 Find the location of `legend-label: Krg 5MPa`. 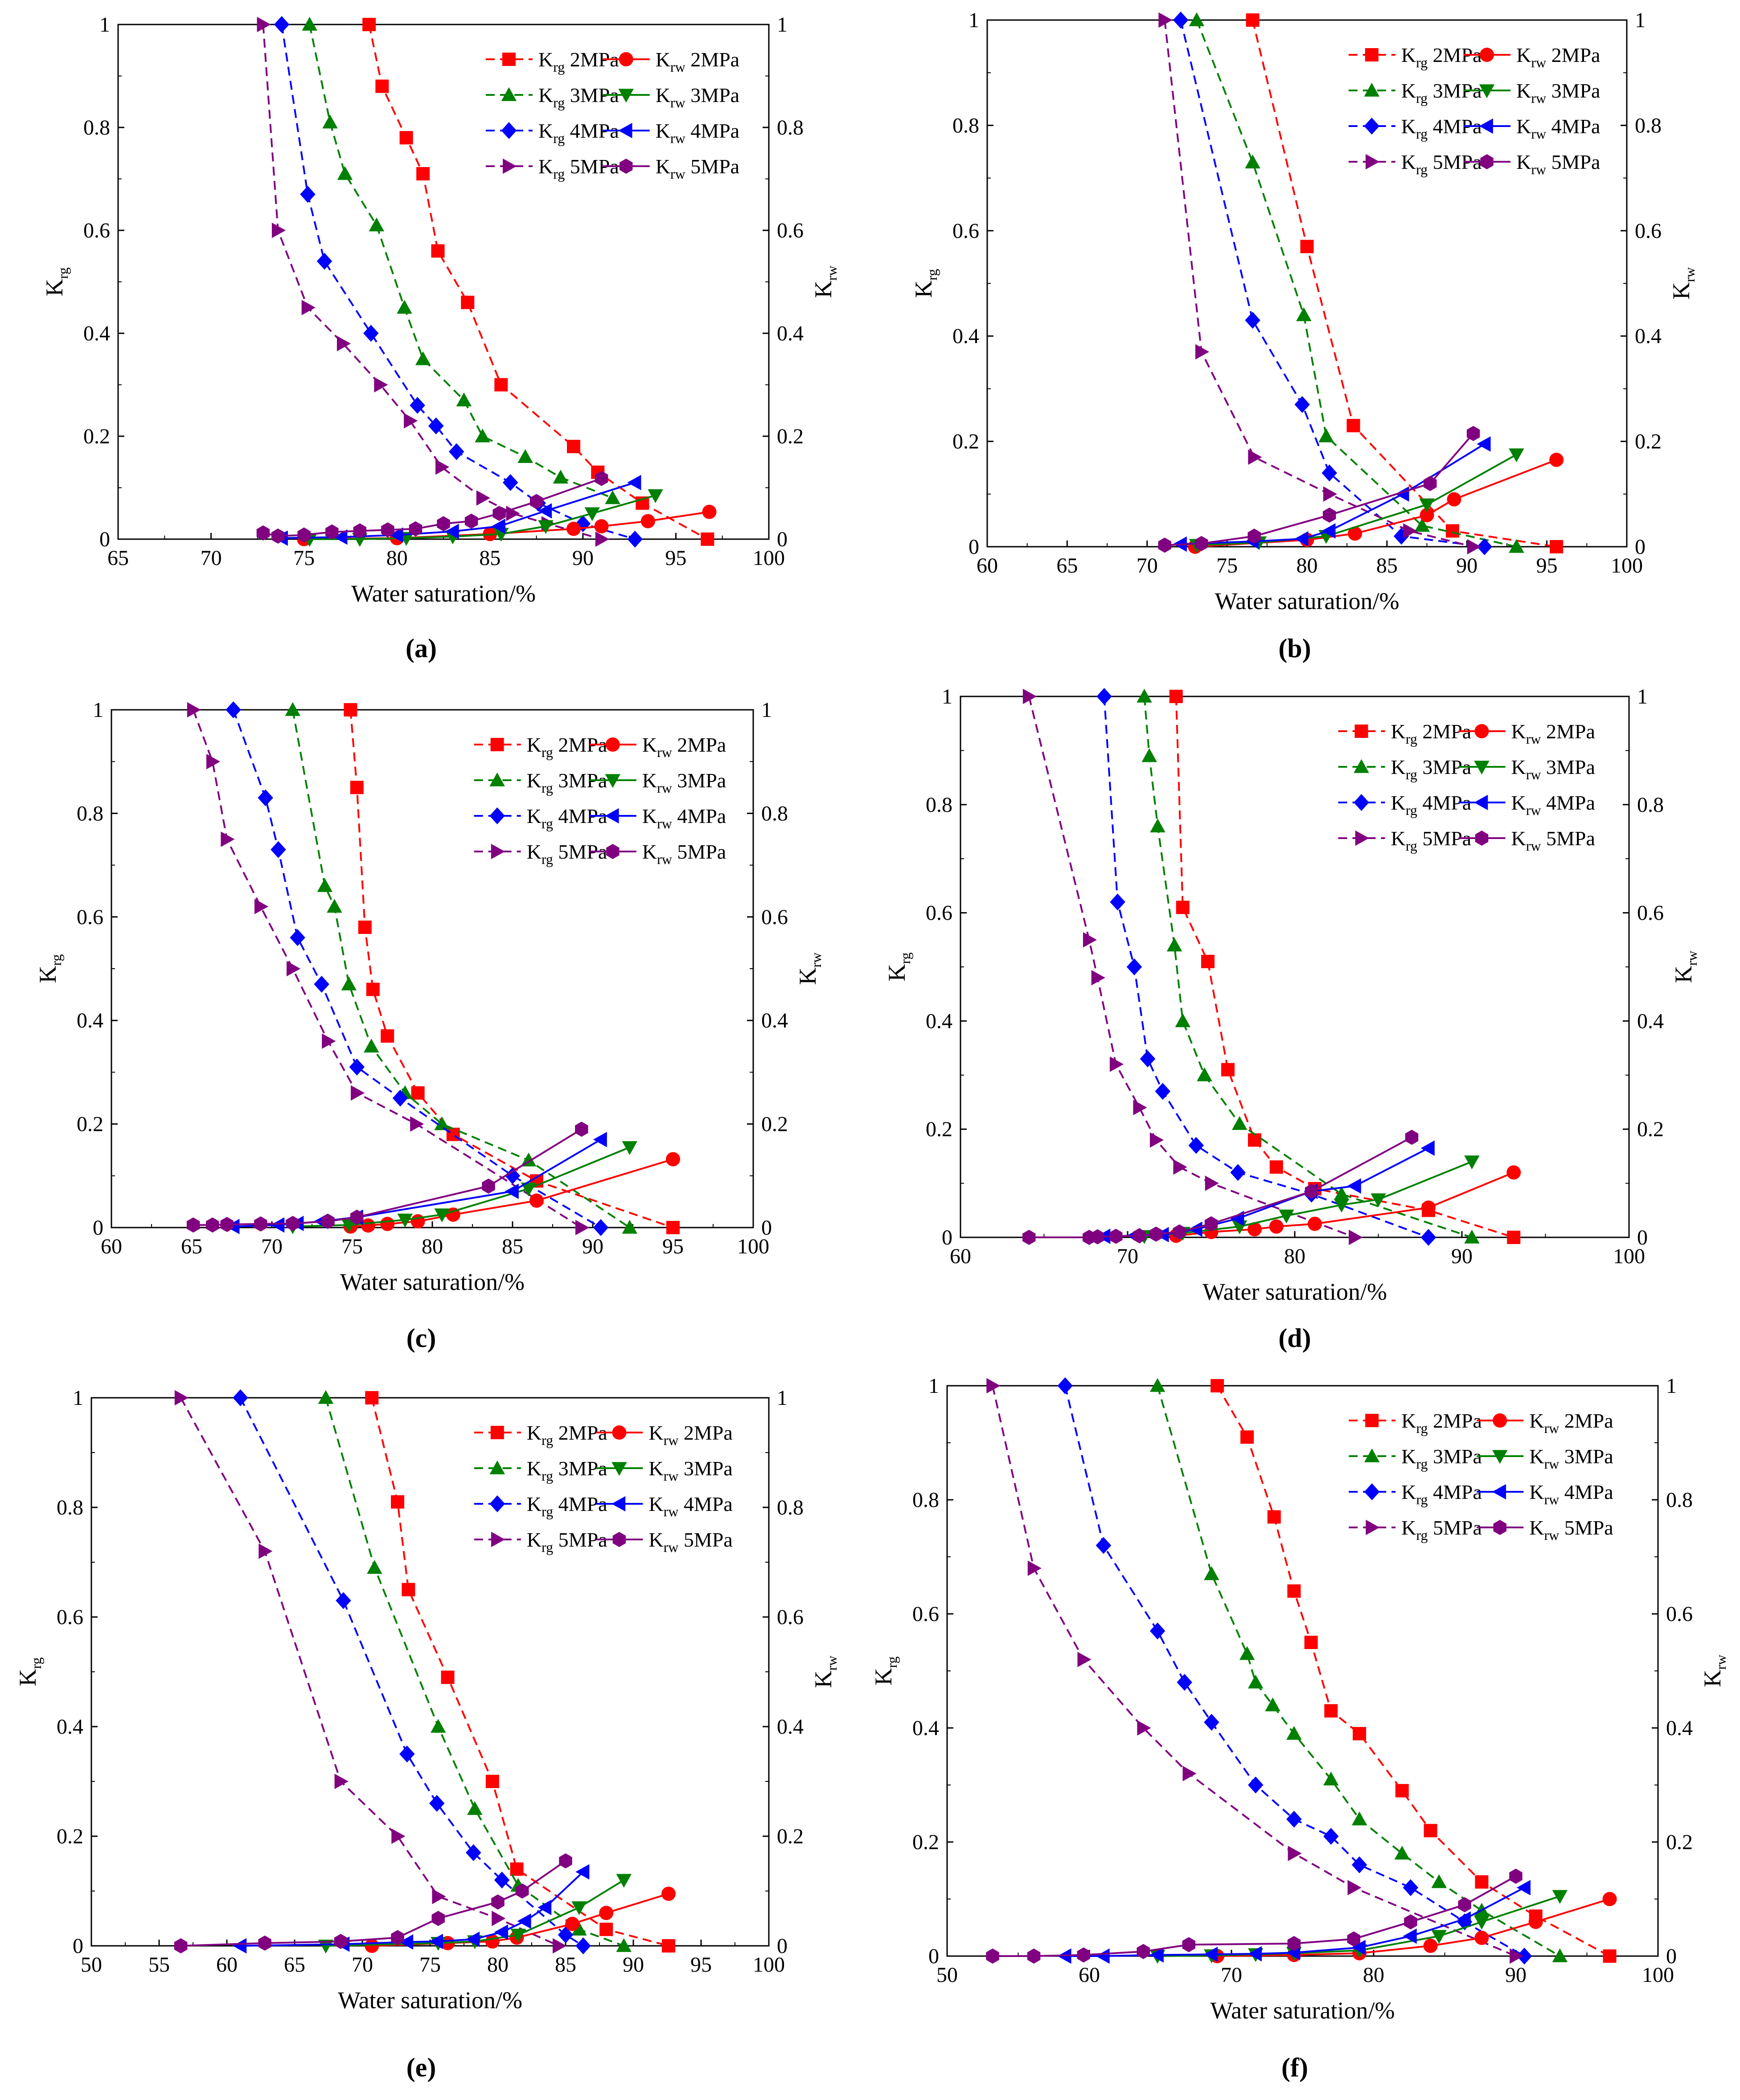

legend-label: Krg 5MPa is located at coordinates (1441, 1529).